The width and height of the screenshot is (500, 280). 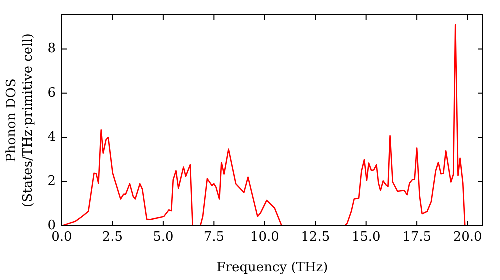 I want to click on x-tick-label: 17.5, so click(x=417, y=238).